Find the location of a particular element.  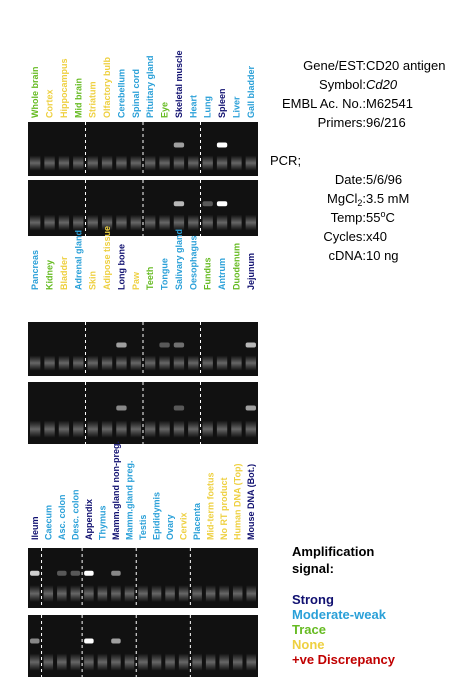

info-label: Date: is located at coordinates (350, 179).